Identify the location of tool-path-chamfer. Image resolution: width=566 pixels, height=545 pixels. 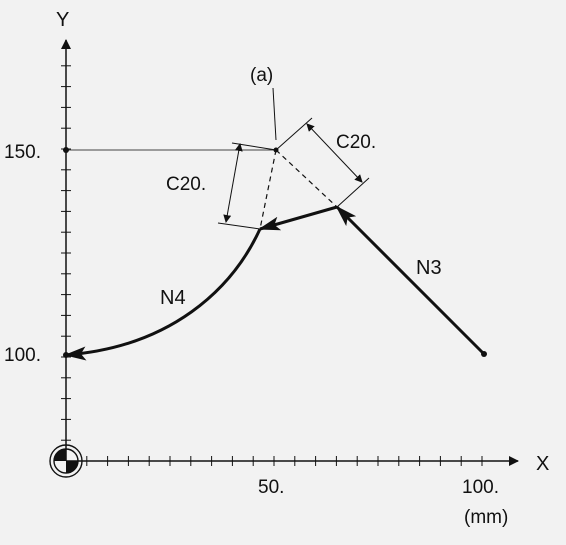
(298, 218).